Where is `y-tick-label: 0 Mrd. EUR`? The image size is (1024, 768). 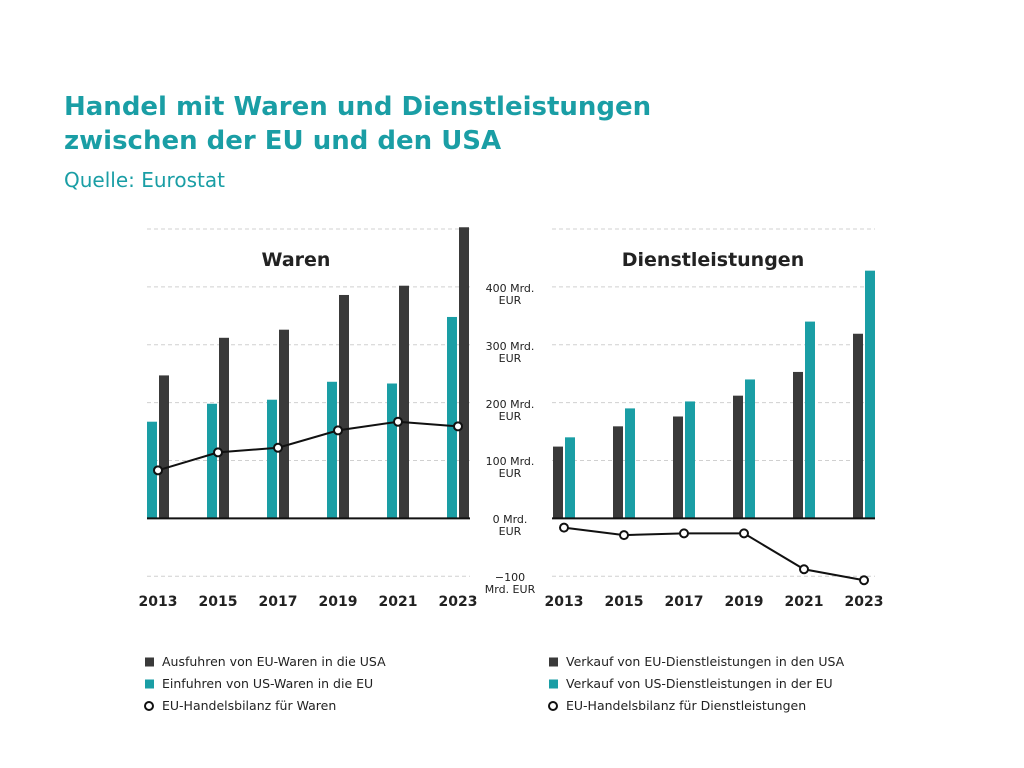
y-tick-label: 0 Mrd. EUR is located at coordinates (510, 526).